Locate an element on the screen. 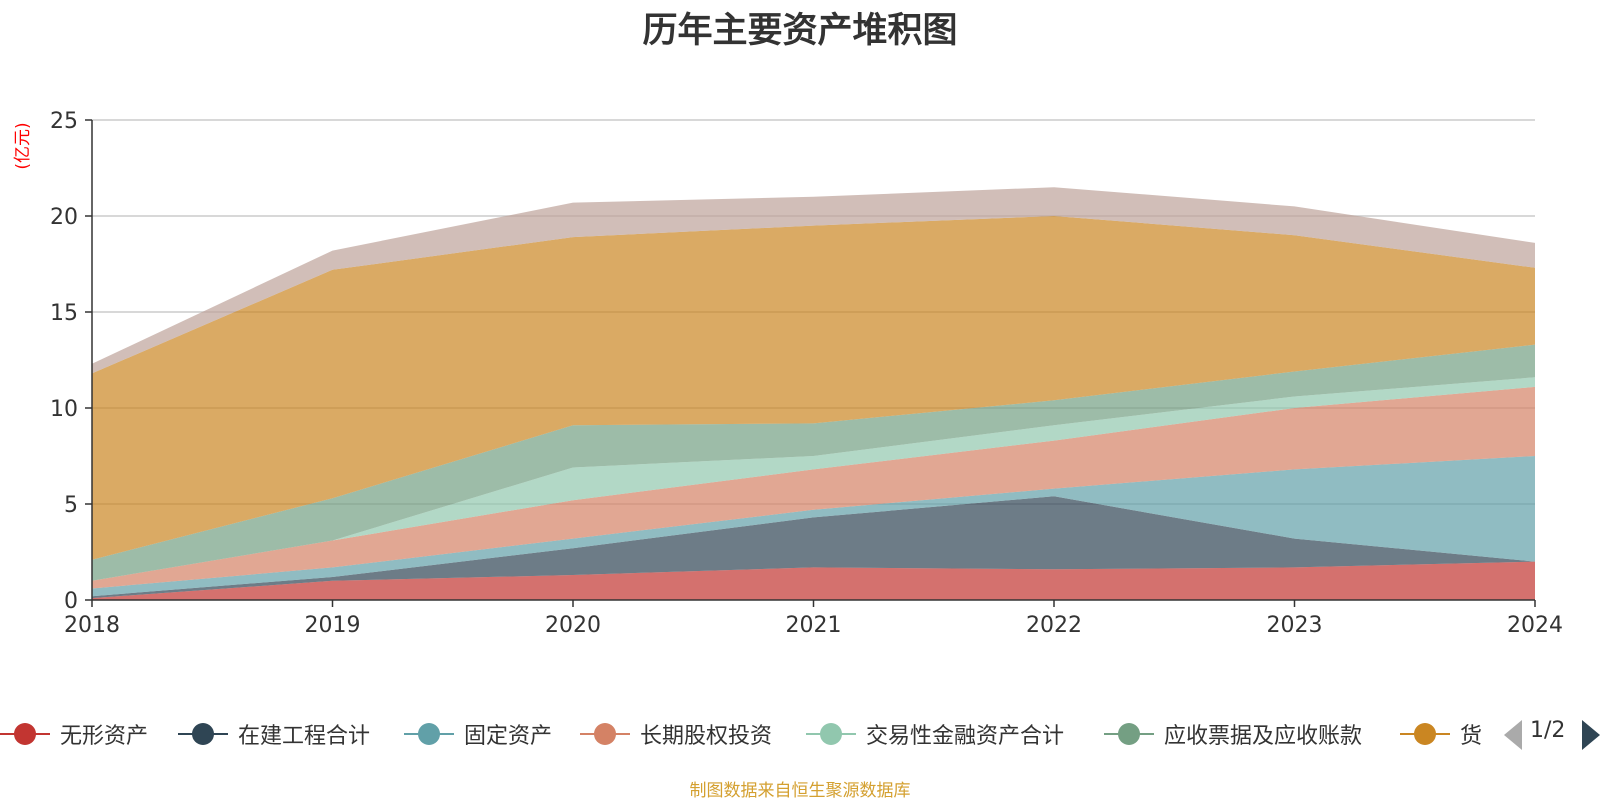  legend-prev-arrow-icon is located at coordinates (1513, 735).